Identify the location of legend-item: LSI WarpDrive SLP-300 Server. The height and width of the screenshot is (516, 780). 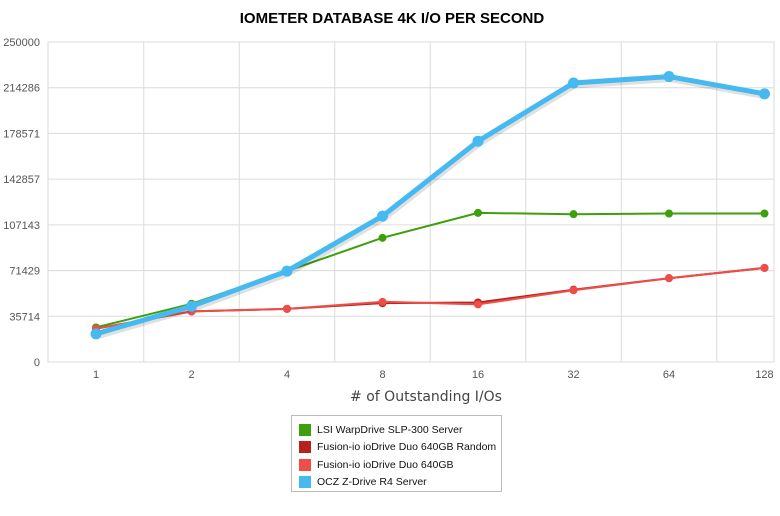
(400, 430).